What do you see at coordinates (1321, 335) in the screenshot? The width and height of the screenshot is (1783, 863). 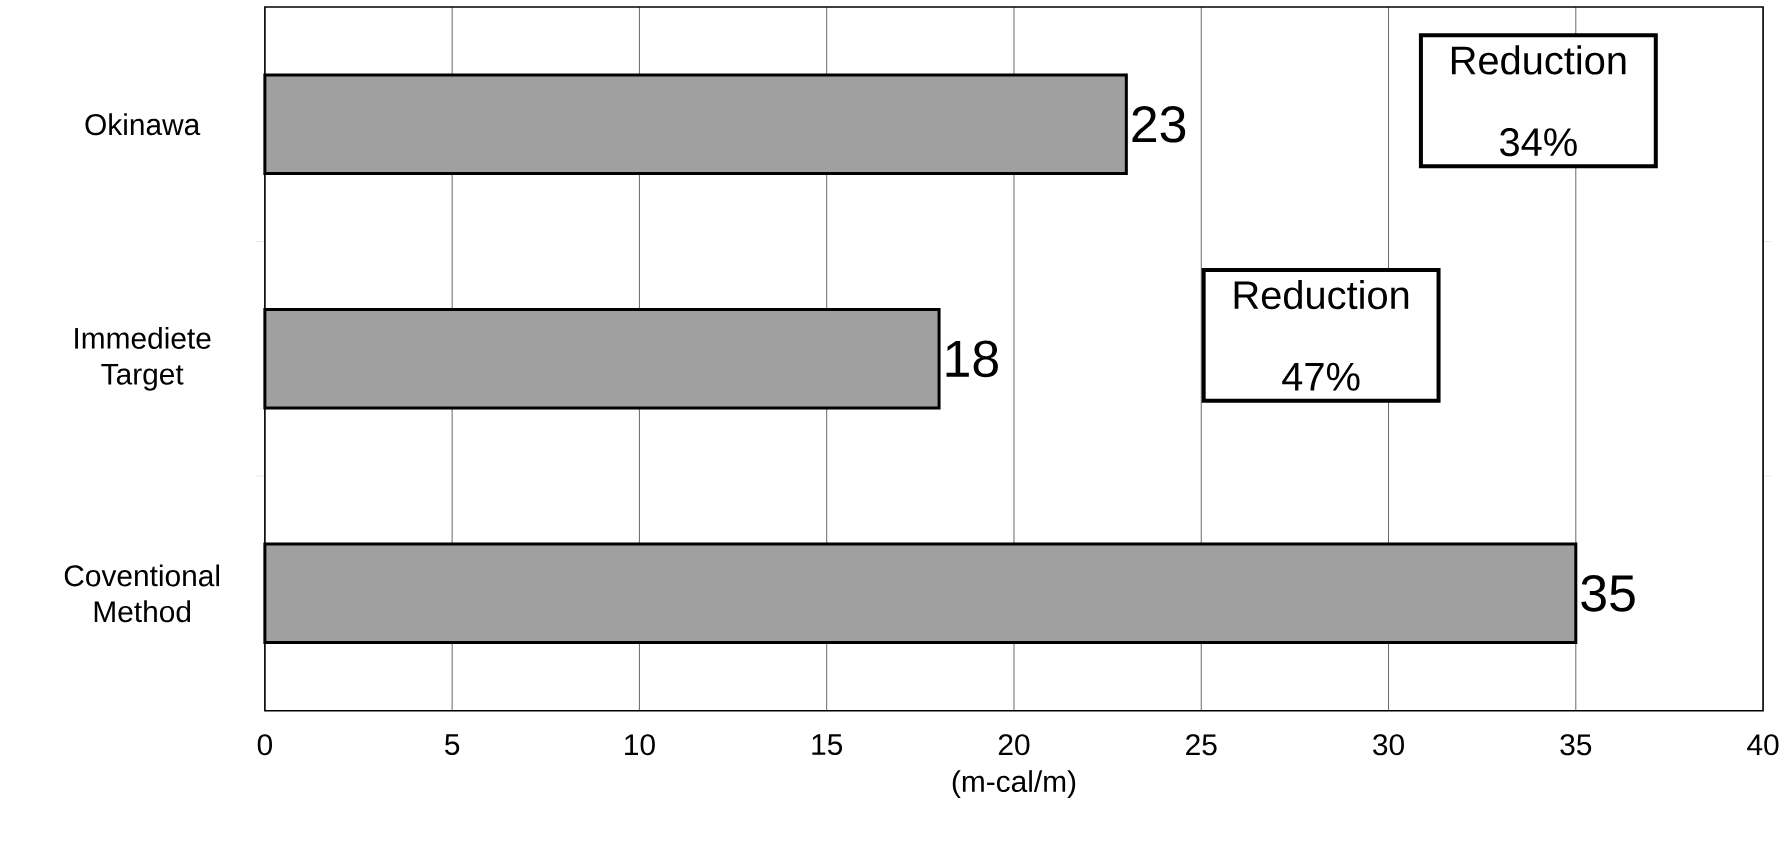 I see `text: Reduction 47%` at bounding box center [1321, 335].